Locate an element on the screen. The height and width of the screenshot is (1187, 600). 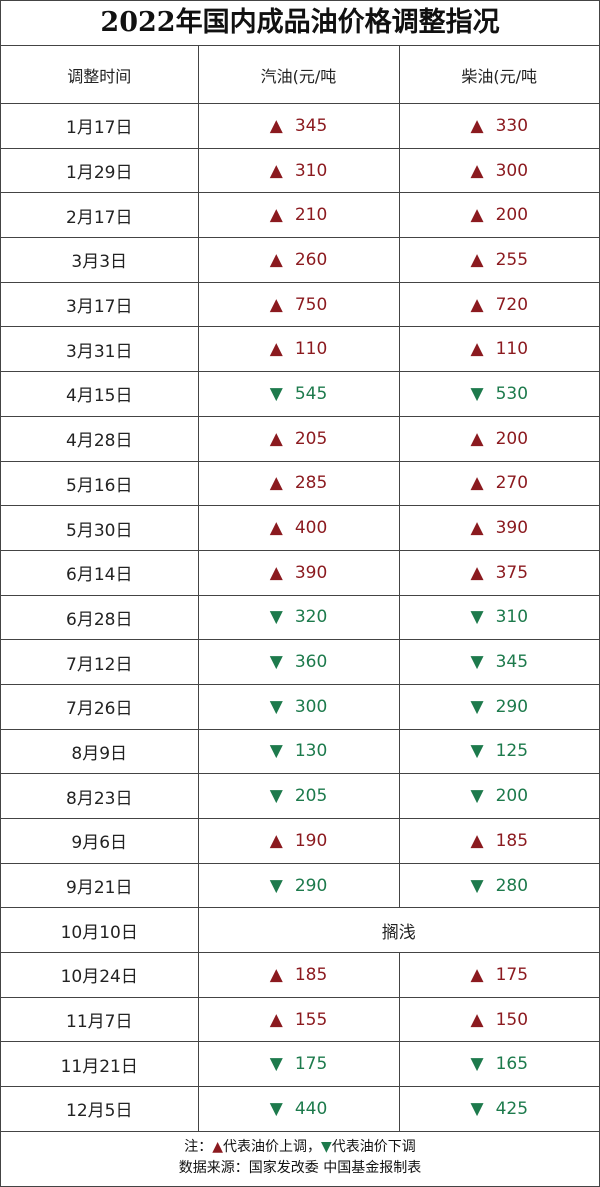
diesel-cell: ▲ 270 is located at coordinates (498, 483).